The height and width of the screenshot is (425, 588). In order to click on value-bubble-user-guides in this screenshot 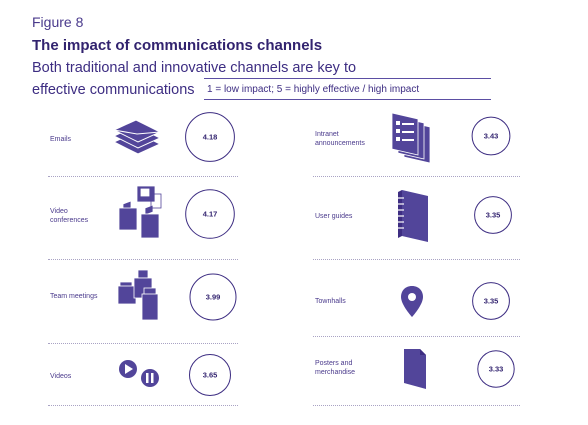, I will do `click(493, 215)`.